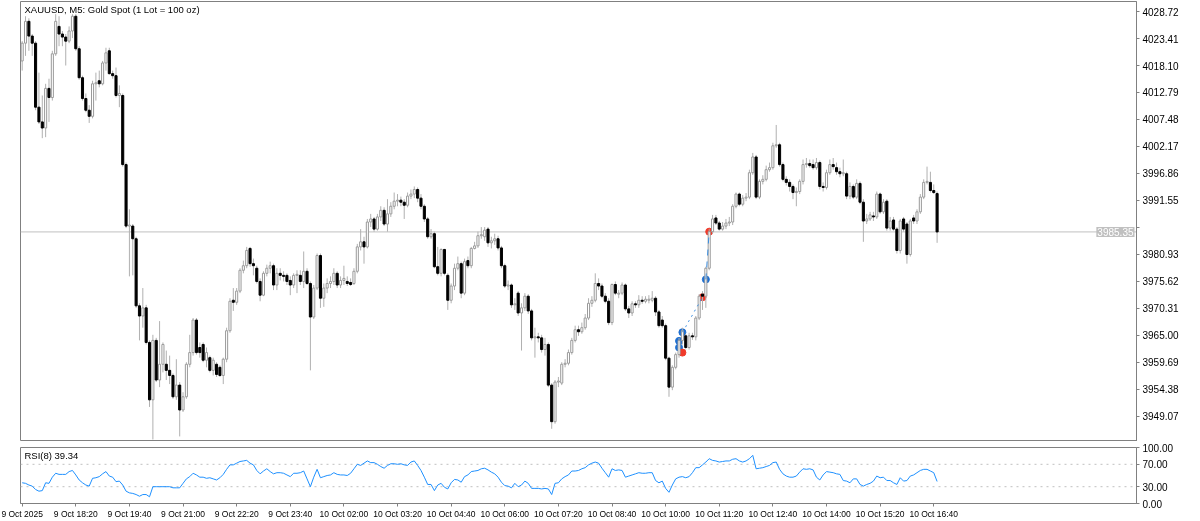 This screenshot has height=521, width=1200. Describe the element at coordinates (1158, 448) in the screenshot. I see `y-tick-label: 100.00` at that location.